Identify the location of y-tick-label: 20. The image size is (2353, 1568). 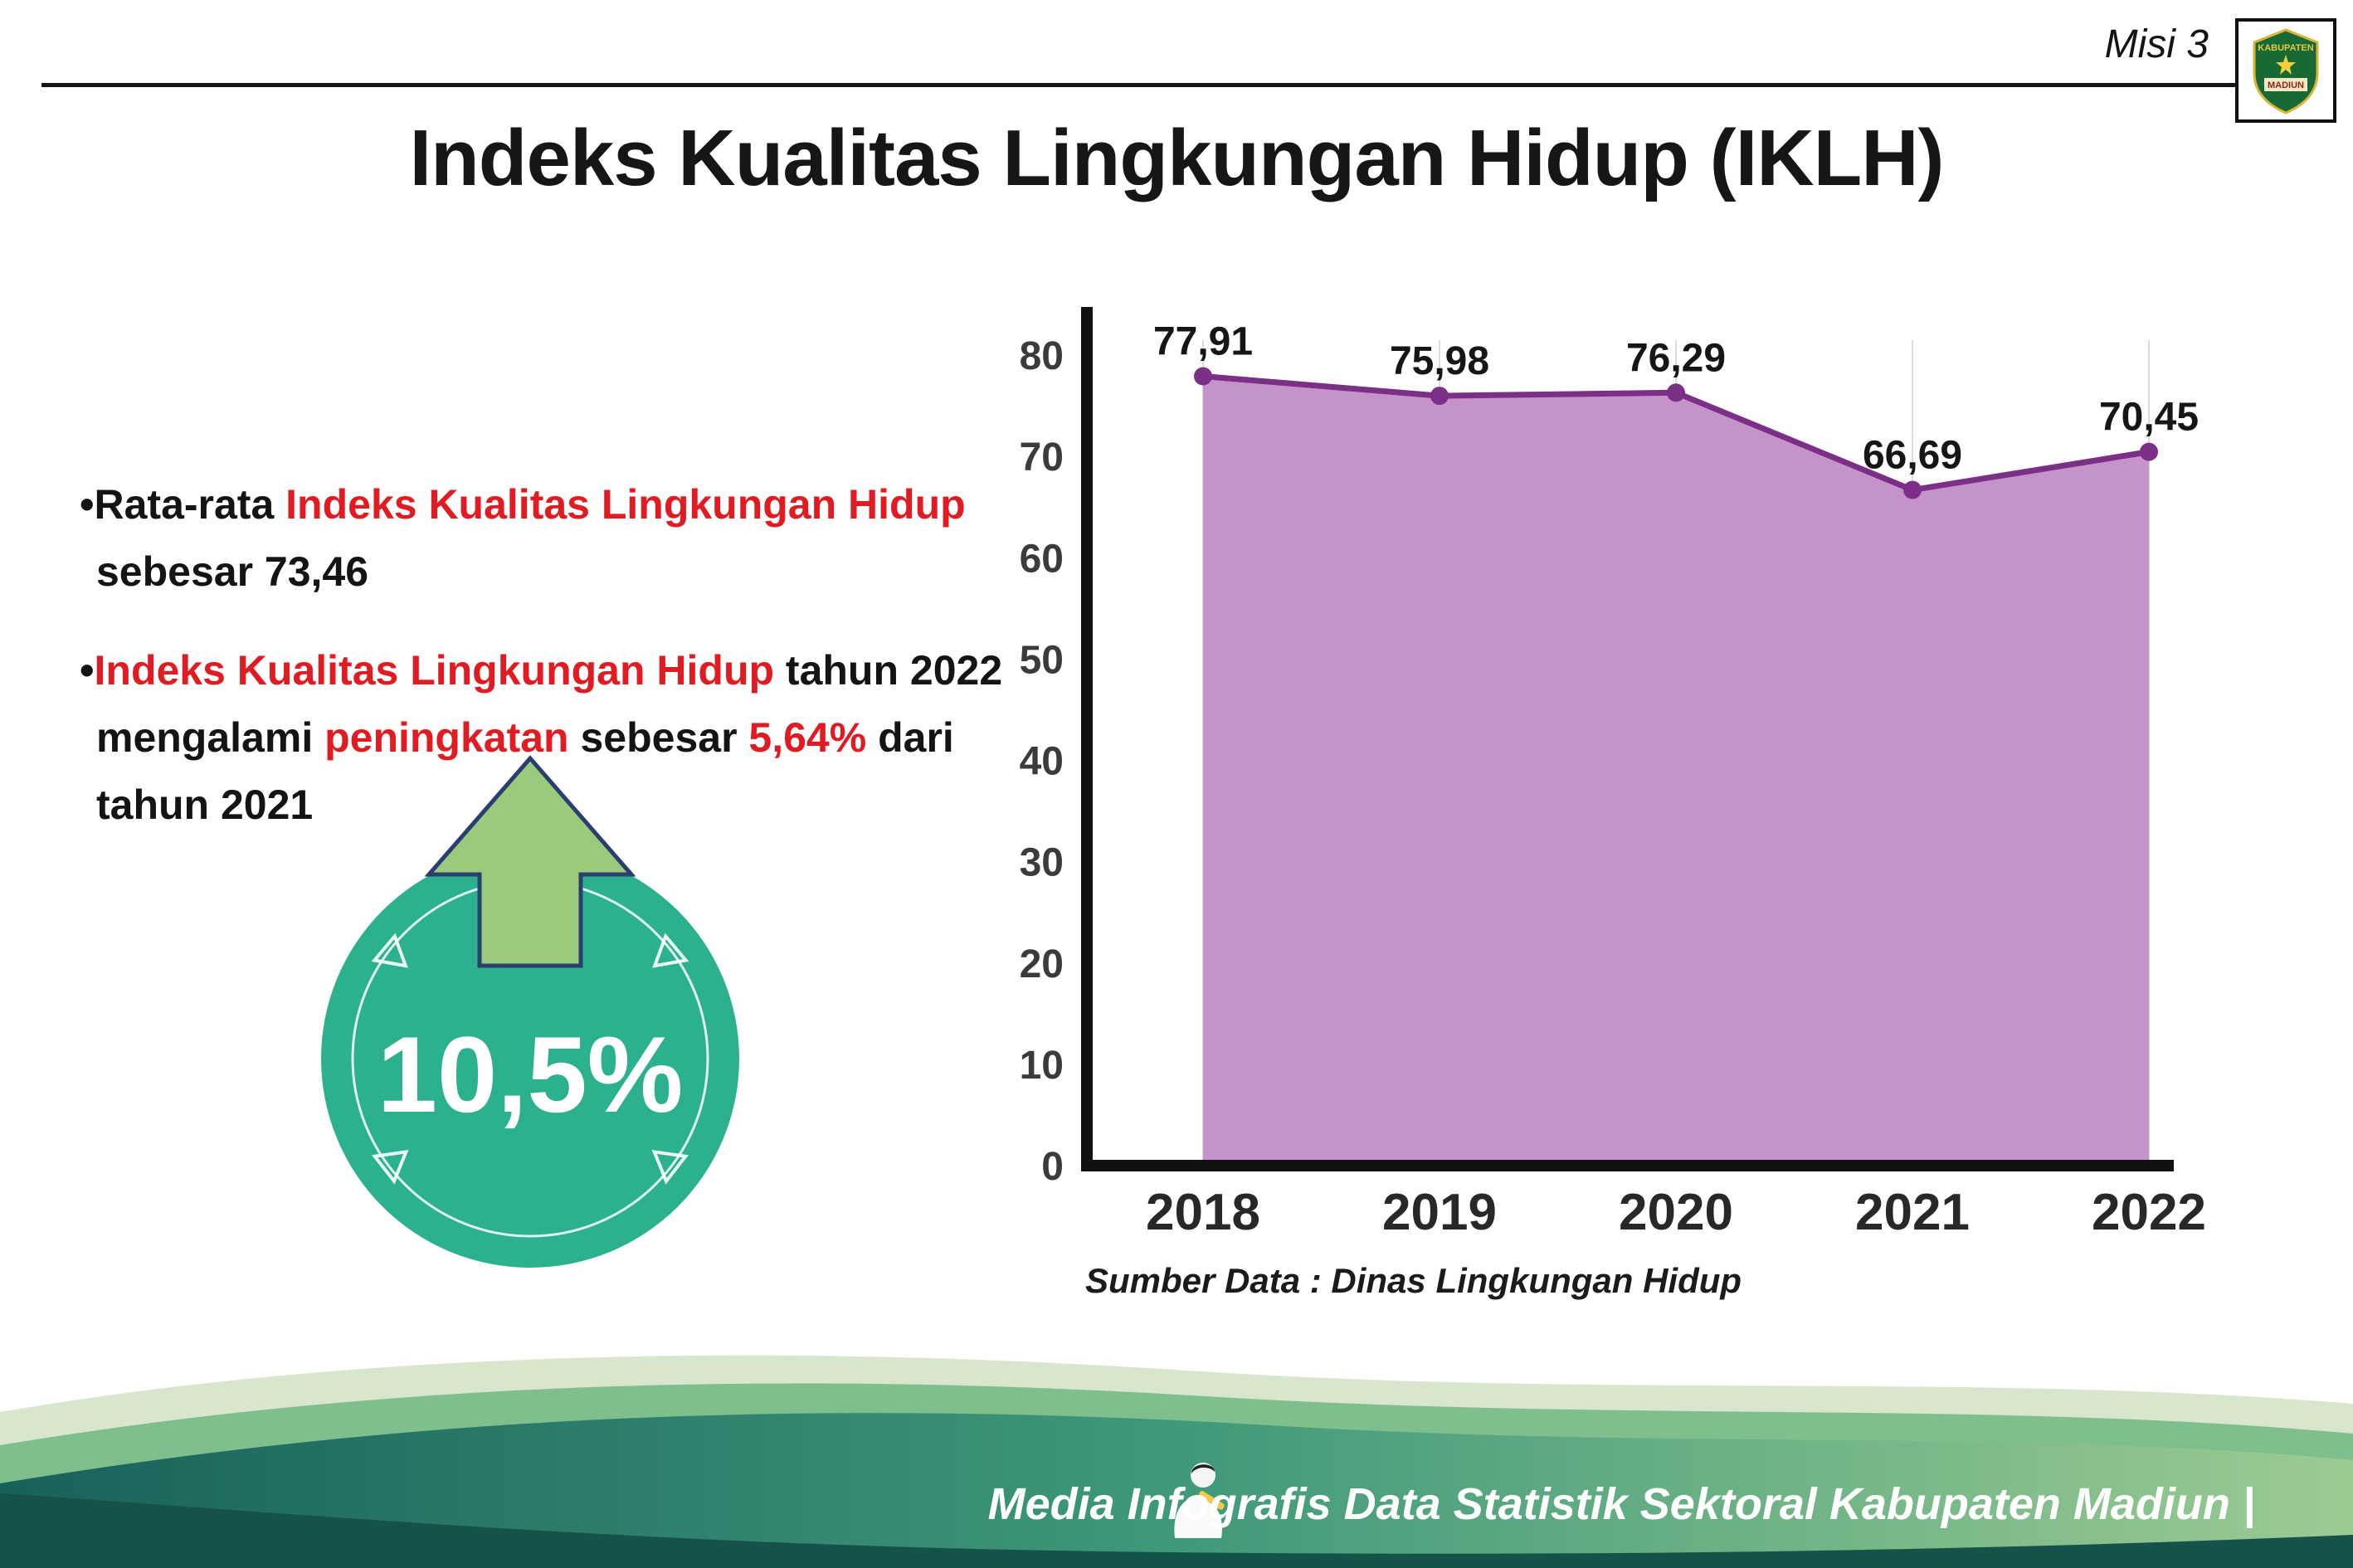
(1042, 964).